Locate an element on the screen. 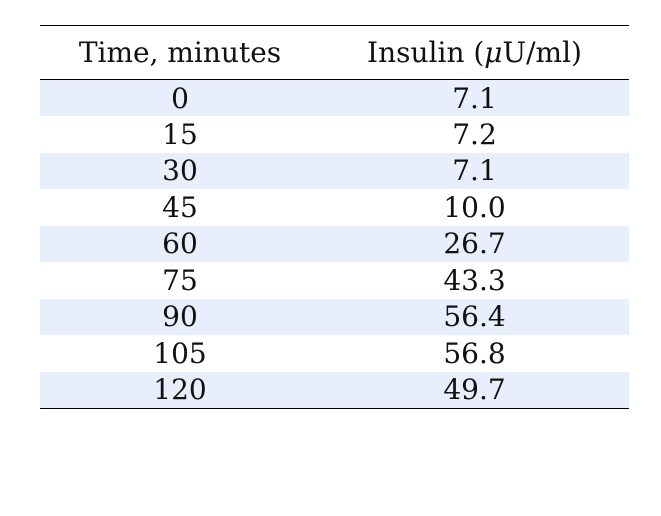 Image resolution: width=661 pixels, height=516 pixels. time-cell: 15 is located at coordinates (180, 134).